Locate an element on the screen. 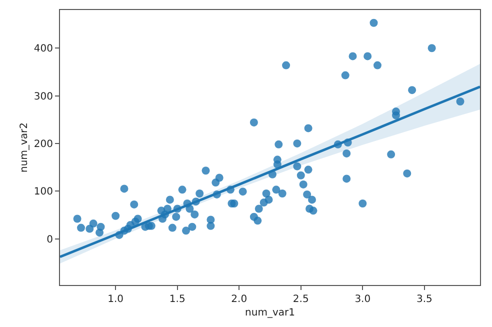 Image resolution: width=492 pixels, height=327 pixels. y-tick-label: 0 is located at coordinates (49, 240).